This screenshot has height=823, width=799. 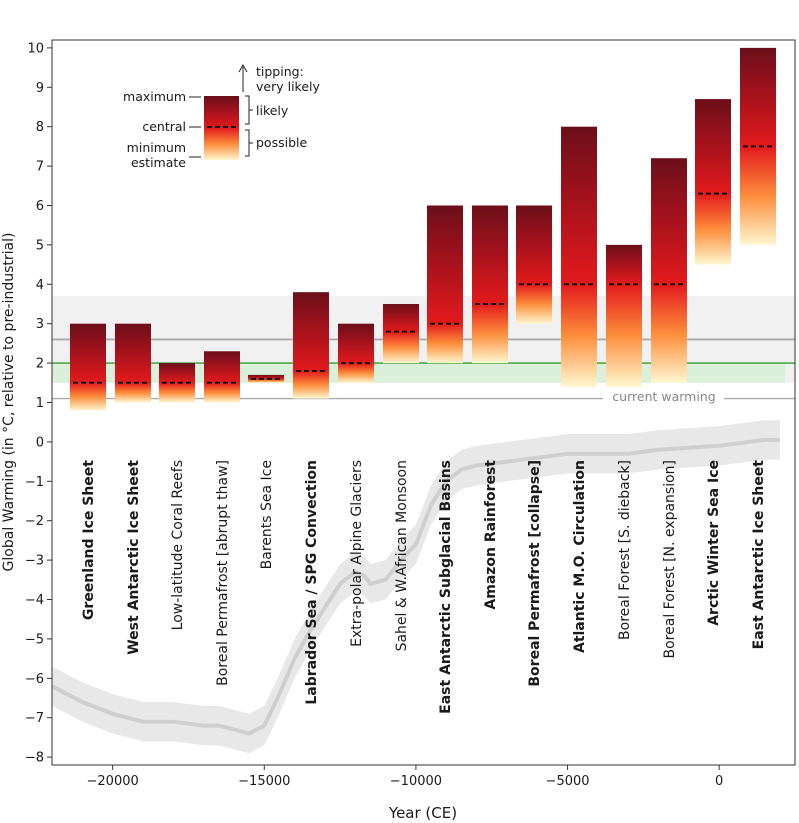 I want to click on current-warming-annotation: current warming, so click(x=663, y=396).